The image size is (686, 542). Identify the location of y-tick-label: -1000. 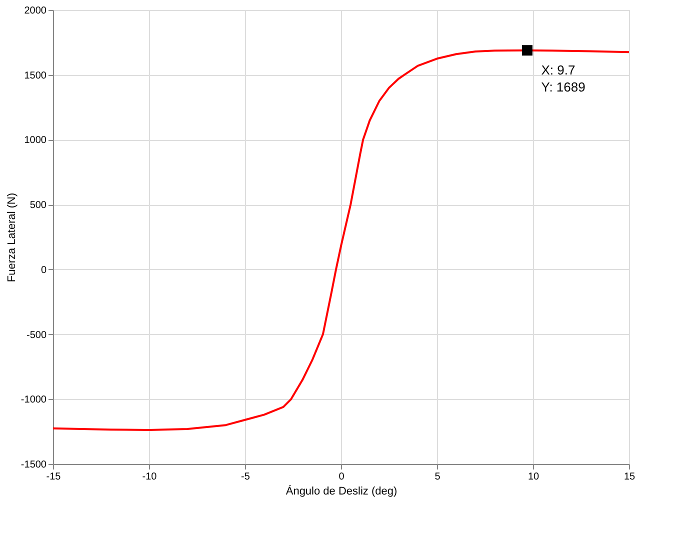
(33, 400).